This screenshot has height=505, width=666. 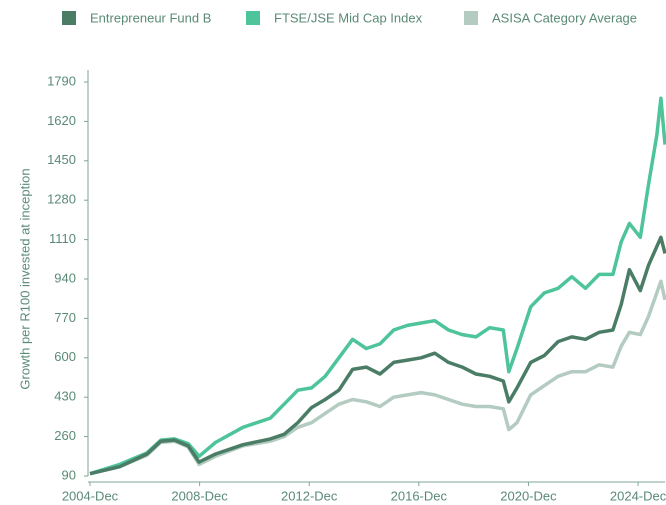 What do you see at coordinates (24, 278) in the screenshot?
I see `y-axis-title: Growth per R100 invested at inception` at bounding box center [24, 278].